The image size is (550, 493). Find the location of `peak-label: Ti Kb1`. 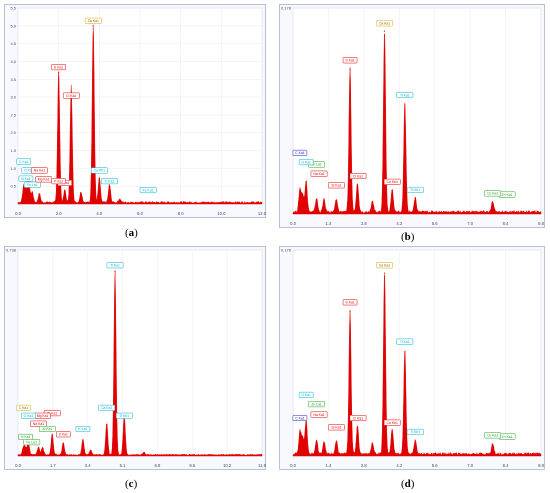

peak-label: Ti Kb1 is located at coordinates (415, 431).